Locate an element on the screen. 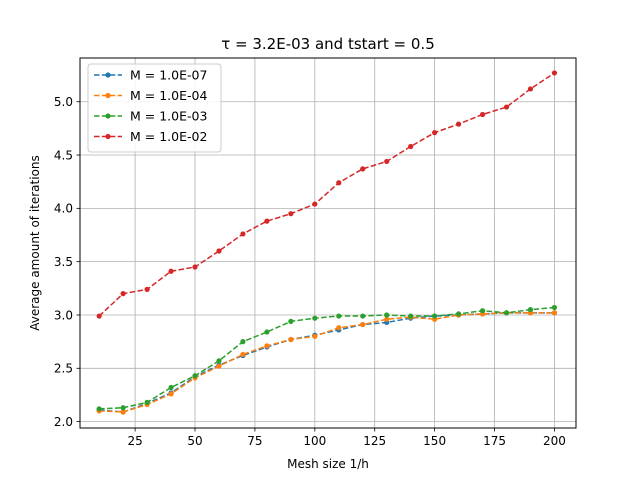 Image resolution: width=640 pixels, height=480 pixels. legend-label: M = 1.0E-07 is located at coordinates (168, 75).